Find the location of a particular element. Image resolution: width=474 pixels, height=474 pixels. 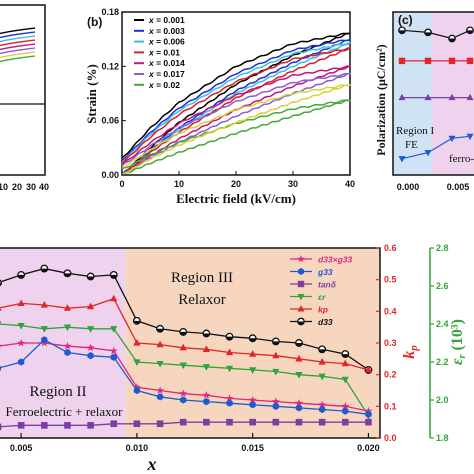

panel-b-ytick: 0.12 is located at coordinates (110, 66).